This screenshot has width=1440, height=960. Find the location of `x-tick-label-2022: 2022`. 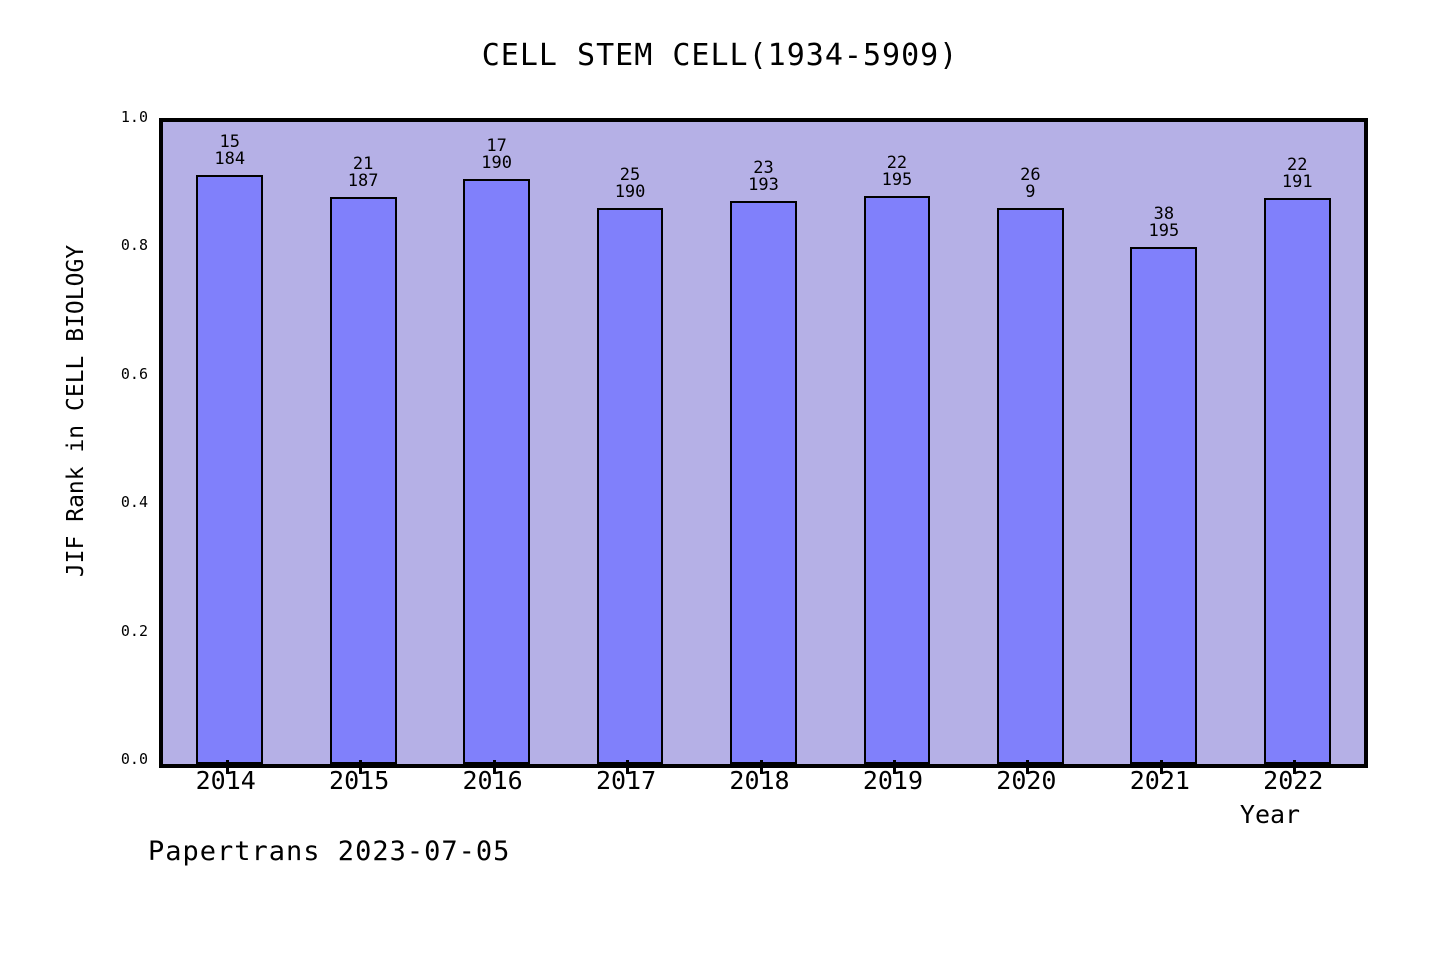

x-tick-label-2022: 2022 is located at coordinates (1293, 780).